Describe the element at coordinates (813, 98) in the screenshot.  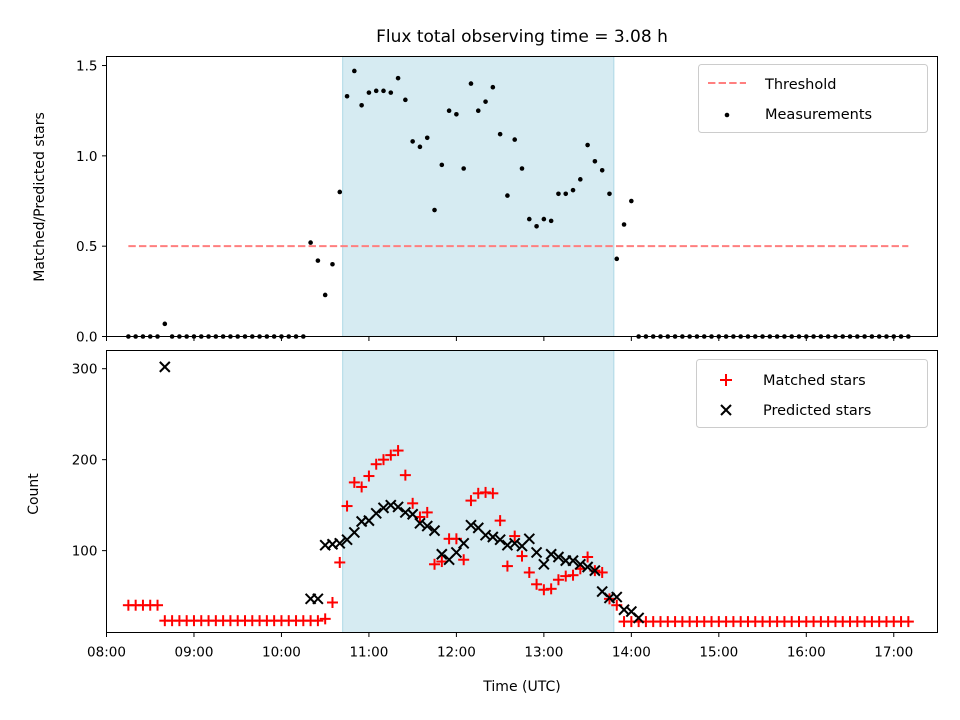
I see `flux-ratio-legend: Threshold Measurements` at that location.